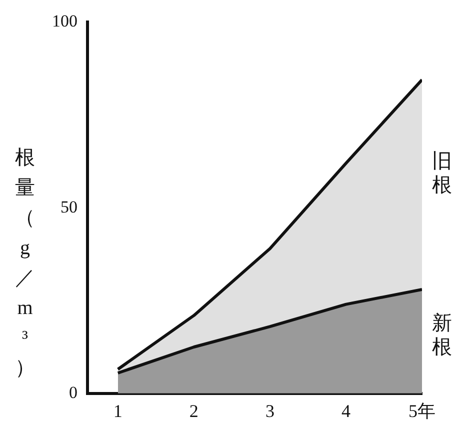 The image size is (464, 439). I want to click on y-tick-label: 0, so click(73, 392).